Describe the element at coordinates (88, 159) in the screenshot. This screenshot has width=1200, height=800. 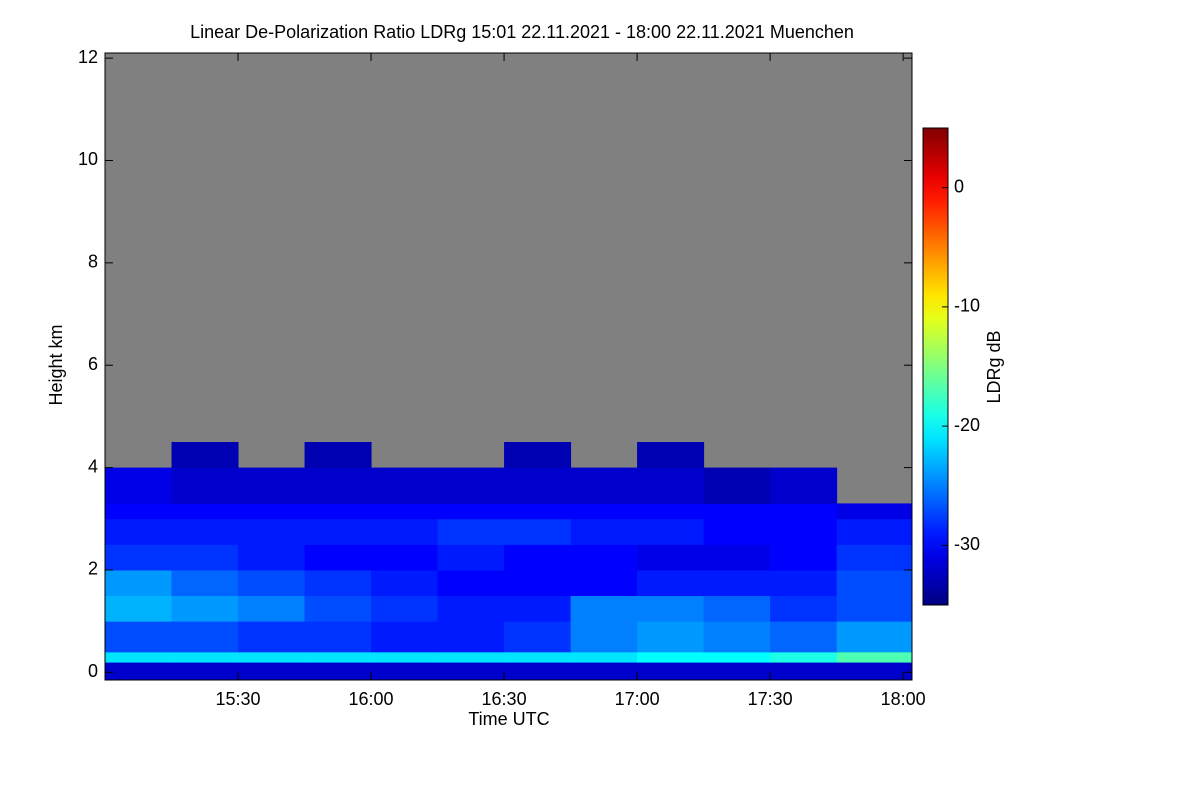
I see `y-tick-label: 10` at that location.